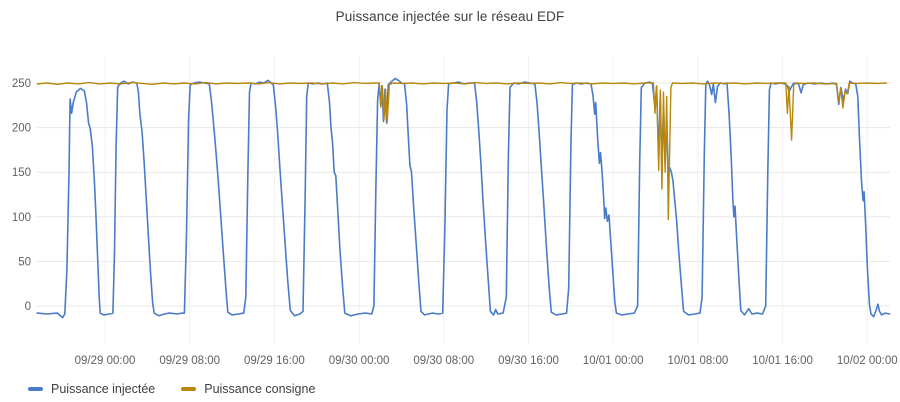 The image size is (900, 402). What do you see at coordinates (450, 16) in the screenshot?
I see `chart-title: Puissance injectée sur le réseau EDF` at bounding box center [450, 16].